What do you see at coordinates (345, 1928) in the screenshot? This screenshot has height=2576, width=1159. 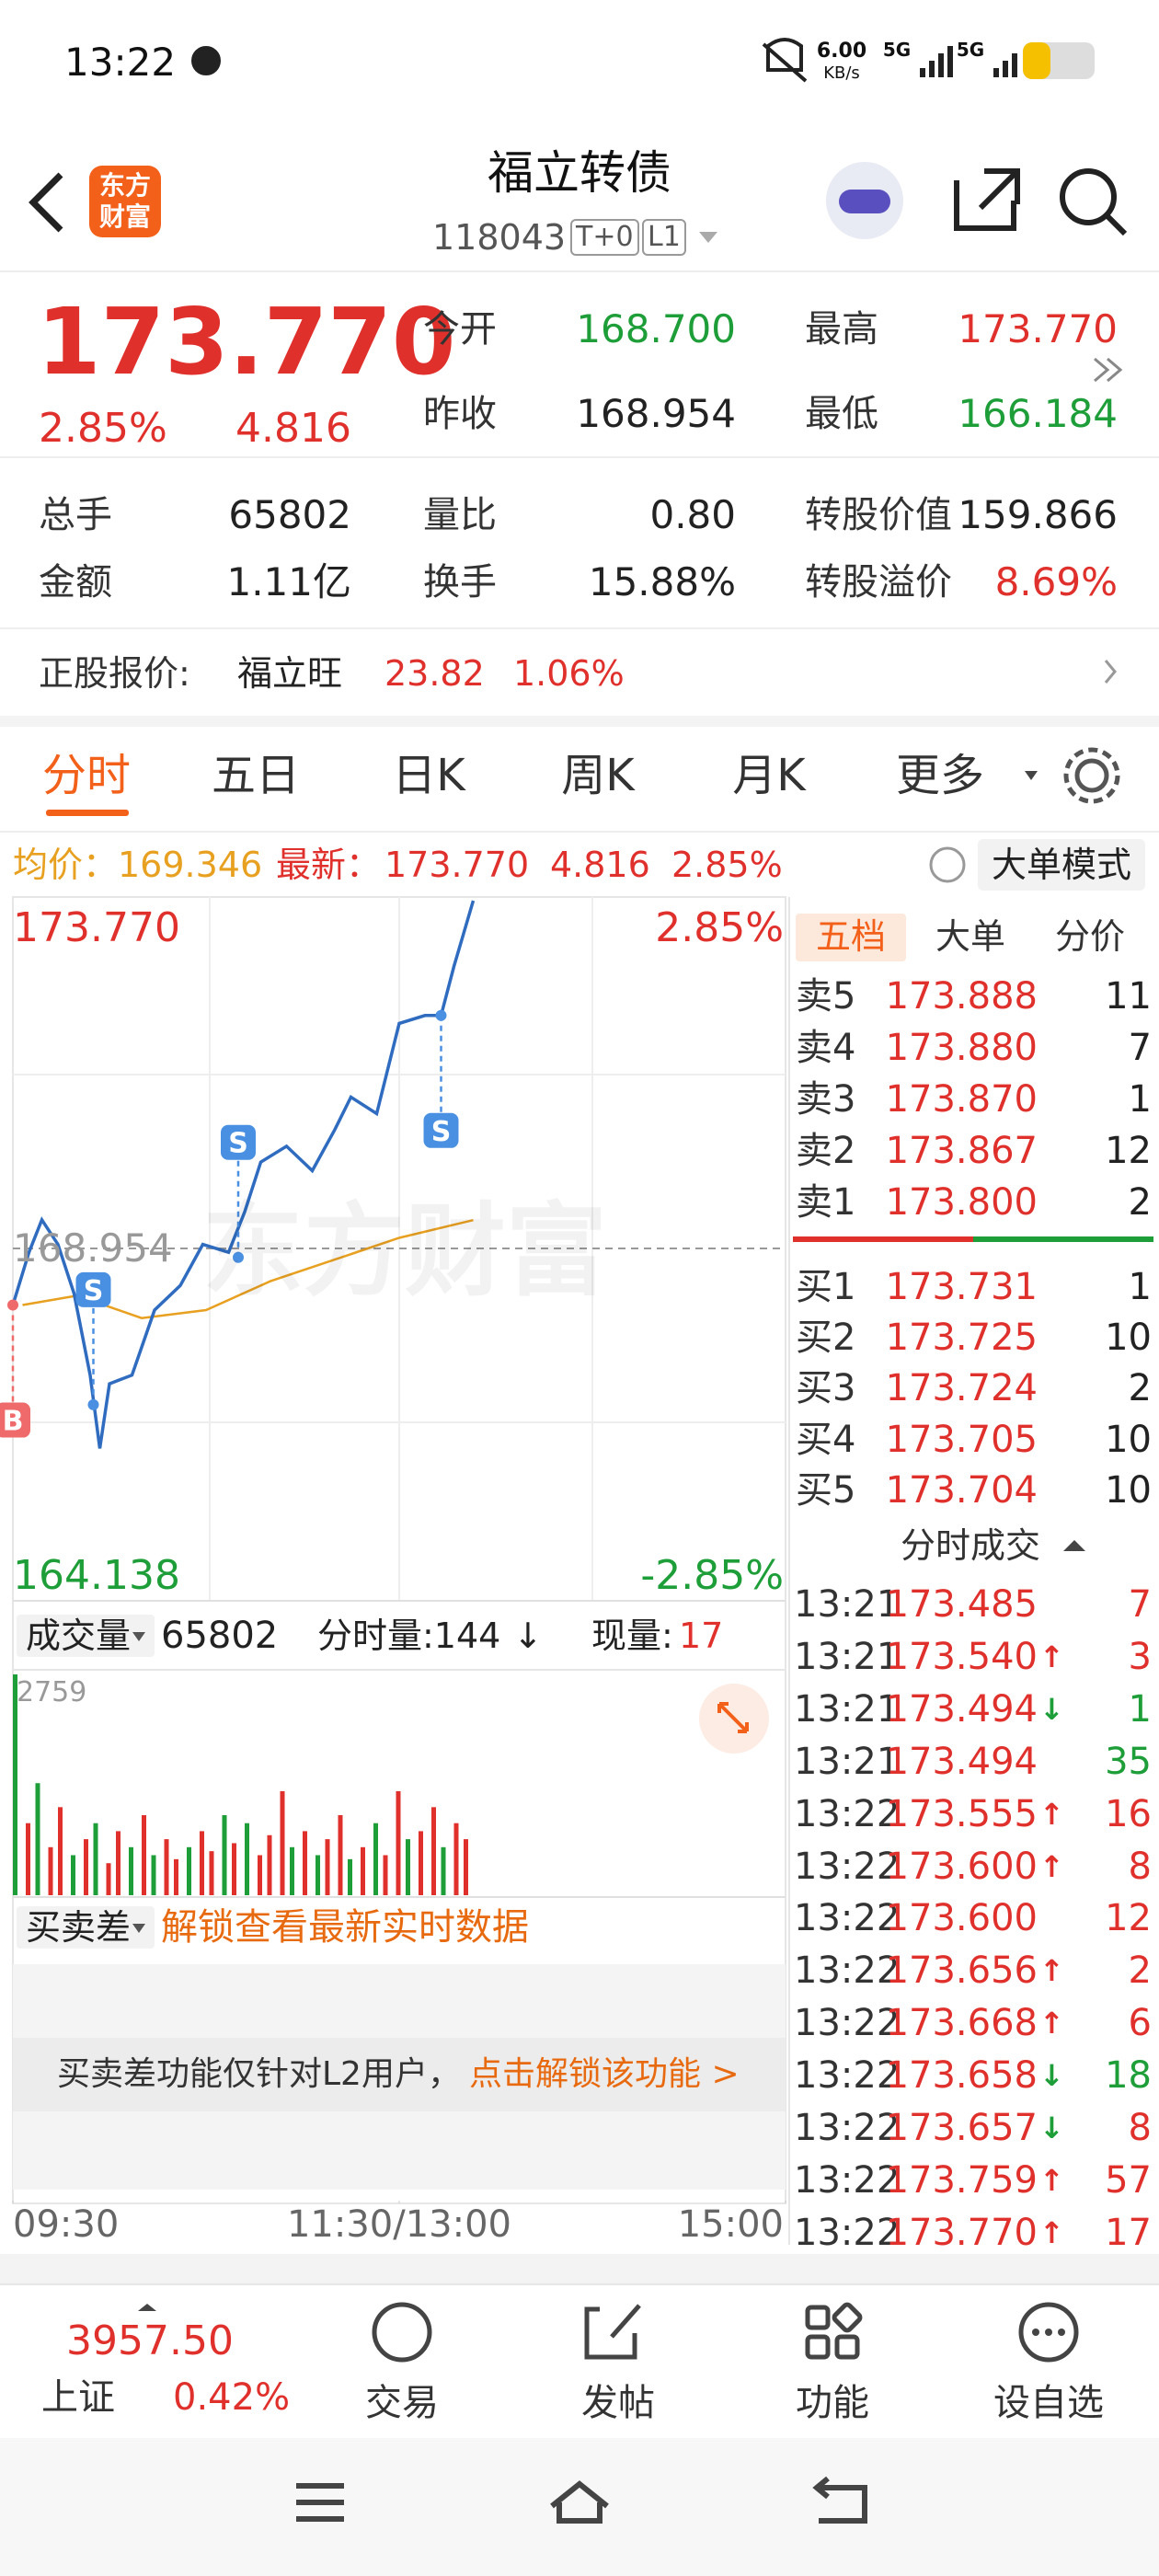 I see `unlock-link: 解锁查看最新实时数据` at bounding box center [345, 1928].